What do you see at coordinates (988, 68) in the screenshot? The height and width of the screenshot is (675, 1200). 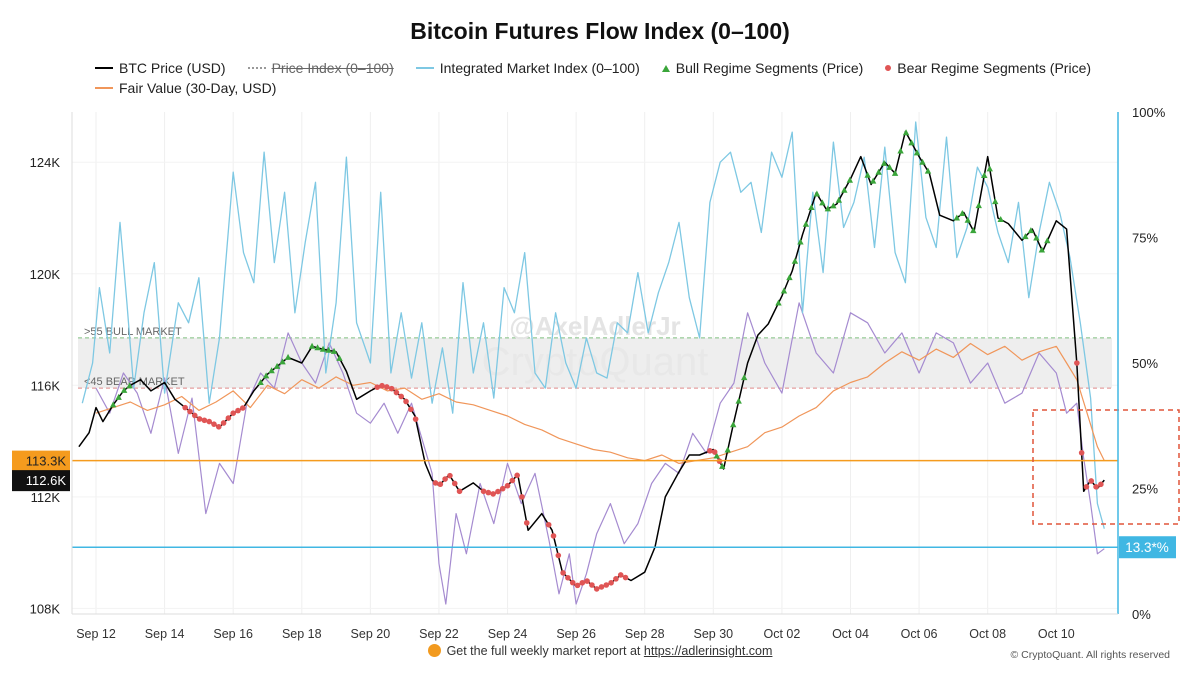 I see `legend-item-bear: Bear Regime Segments (Price)` at bounding box center [988, 68].